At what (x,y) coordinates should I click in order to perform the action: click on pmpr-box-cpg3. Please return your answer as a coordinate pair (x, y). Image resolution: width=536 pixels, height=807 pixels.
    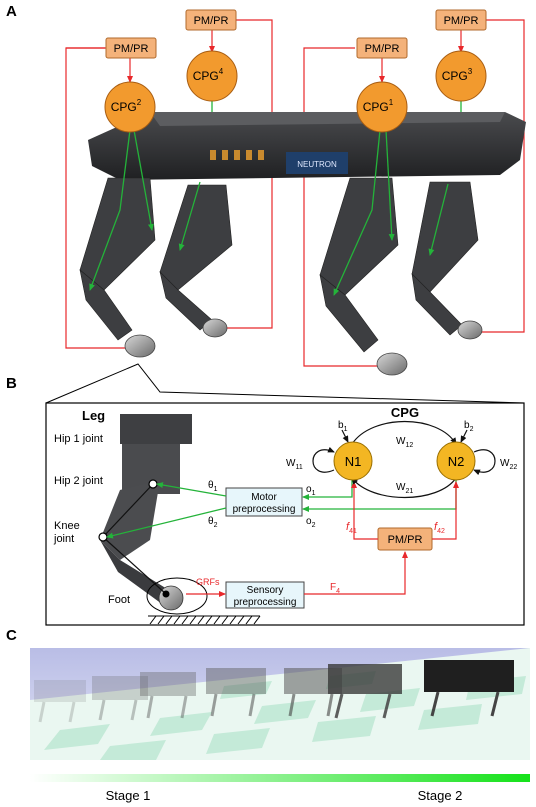
    Looking at the image, I should click on (461, 20).